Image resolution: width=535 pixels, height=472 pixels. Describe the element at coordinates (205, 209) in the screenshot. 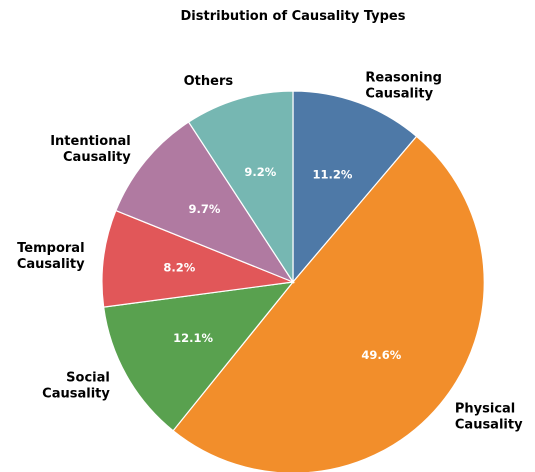

I see `pct-label-intentional-causality: 9.7%` at that location.